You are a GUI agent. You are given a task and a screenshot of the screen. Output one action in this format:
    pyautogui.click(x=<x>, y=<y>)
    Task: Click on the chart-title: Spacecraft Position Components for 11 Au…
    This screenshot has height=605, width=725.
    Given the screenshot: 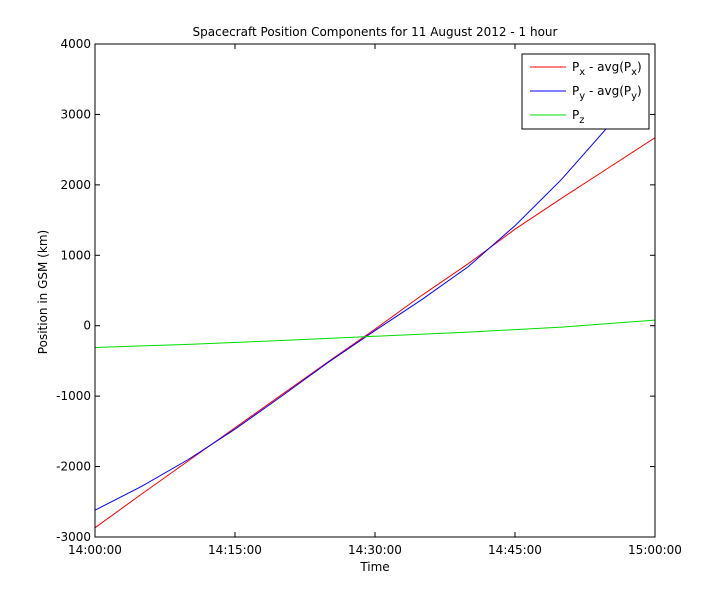 What is the action you would take?
    pyautogui.click(x=375, y=32)
    